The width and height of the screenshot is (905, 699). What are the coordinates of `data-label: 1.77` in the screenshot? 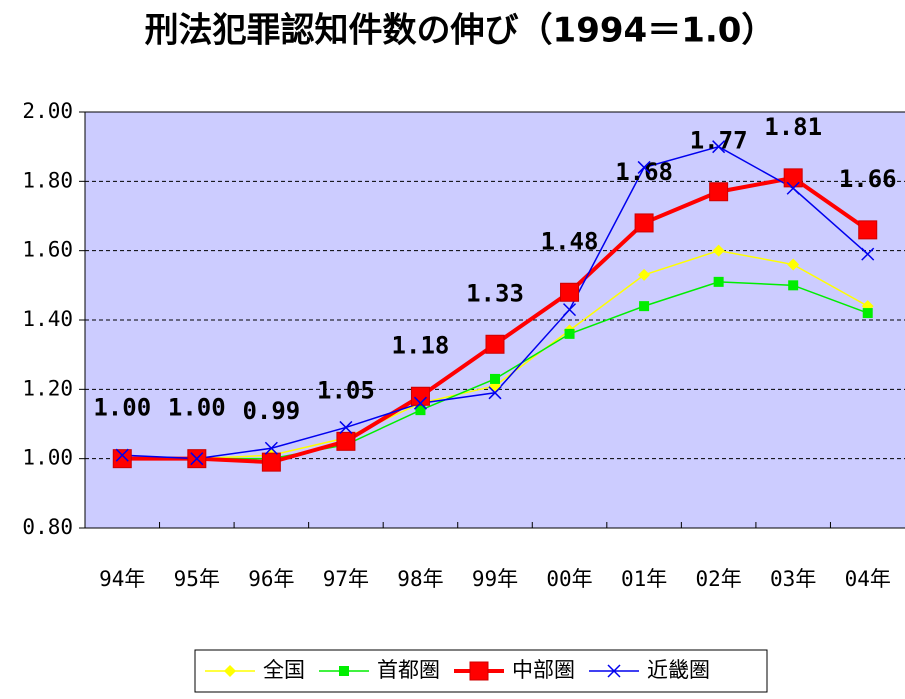 It's located at (719, 141).